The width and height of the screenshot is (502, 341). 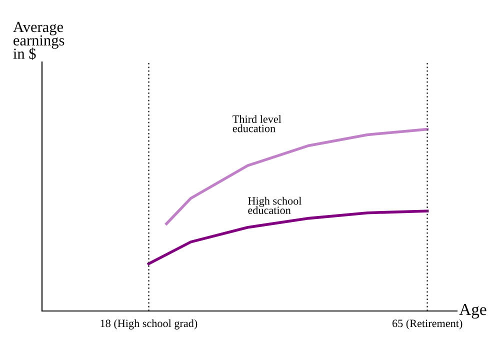 I want to click on series-label: Third level education, so click(x=257, y=123).